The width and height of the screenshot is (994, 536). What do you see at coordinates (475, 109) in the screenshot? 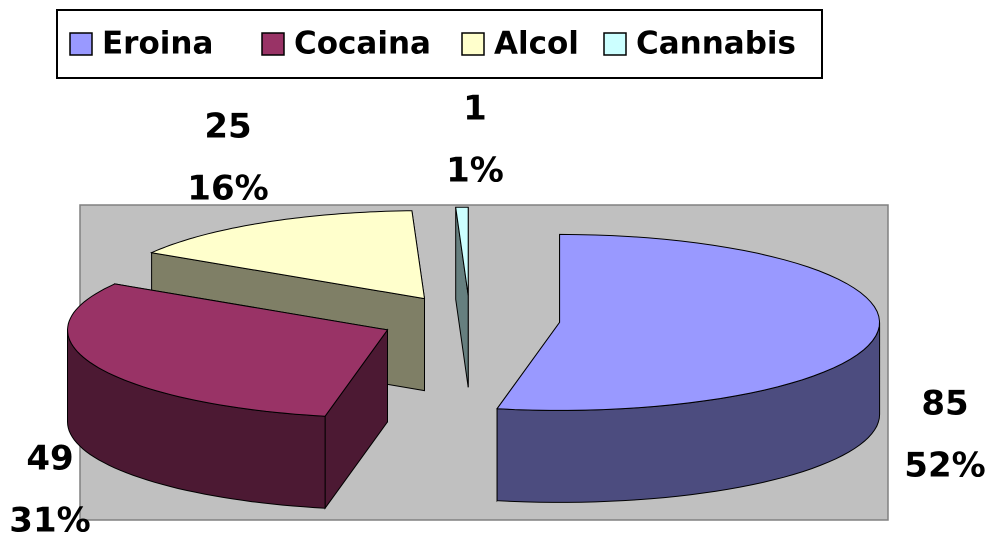
I see `data-label: 1` at bounding box center [475, 109].